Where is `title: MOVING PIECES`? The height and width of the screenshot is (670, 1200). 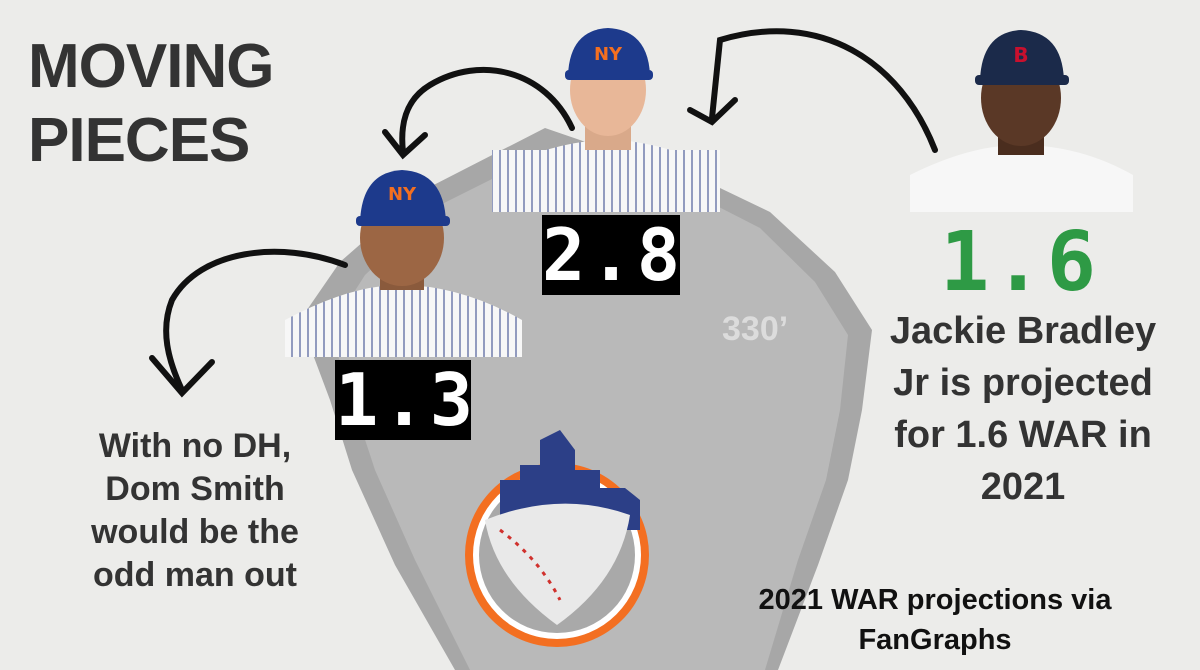
title: MOVING PIECES is located at coordinates (151, 103).